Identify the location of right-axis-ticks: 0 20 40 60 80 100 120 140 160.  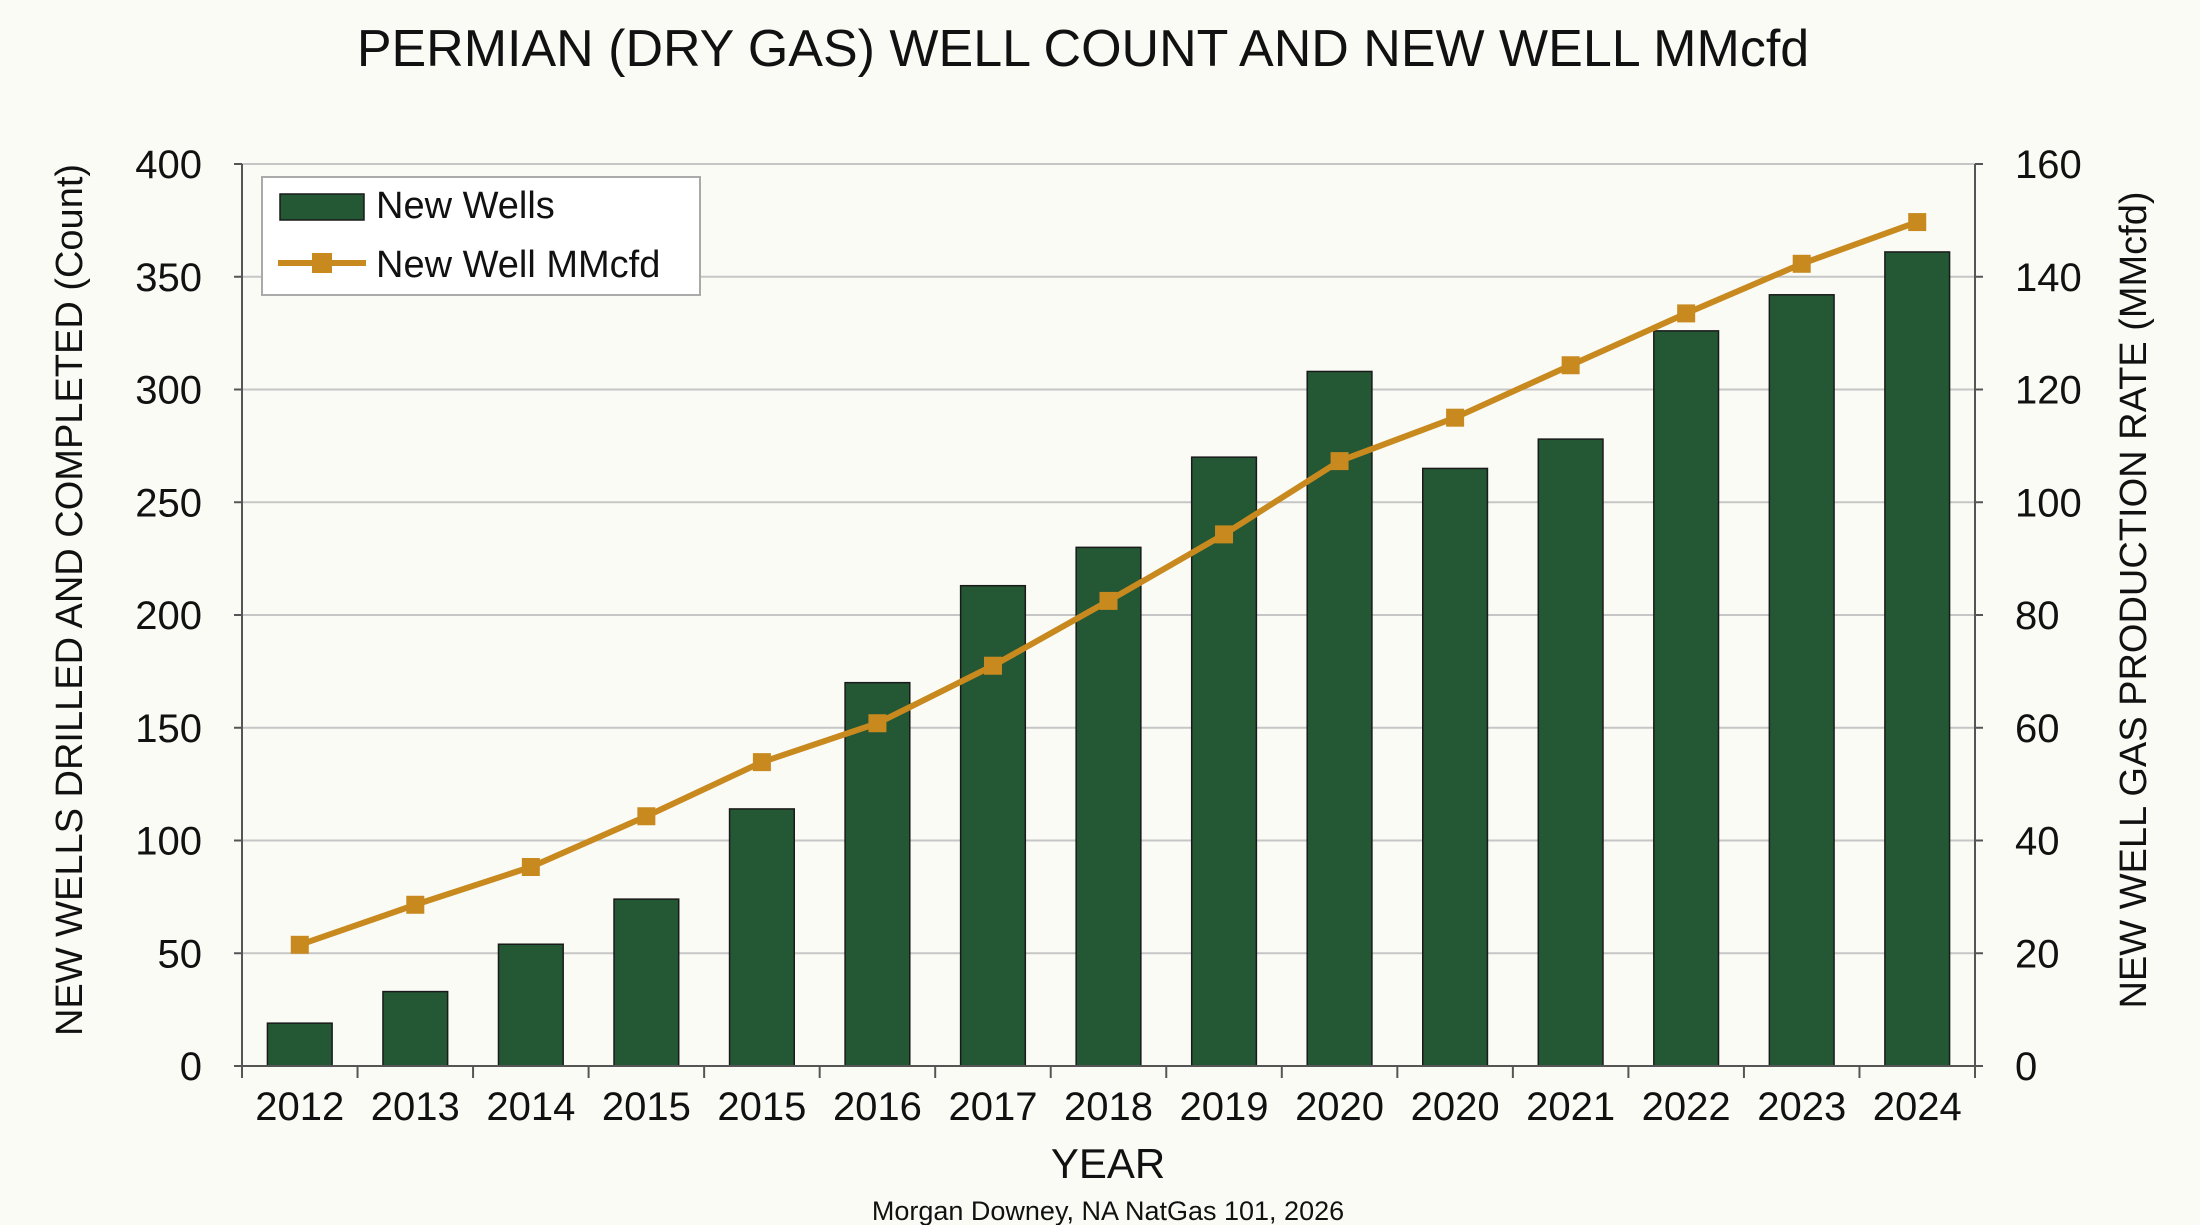
(2028, 616).